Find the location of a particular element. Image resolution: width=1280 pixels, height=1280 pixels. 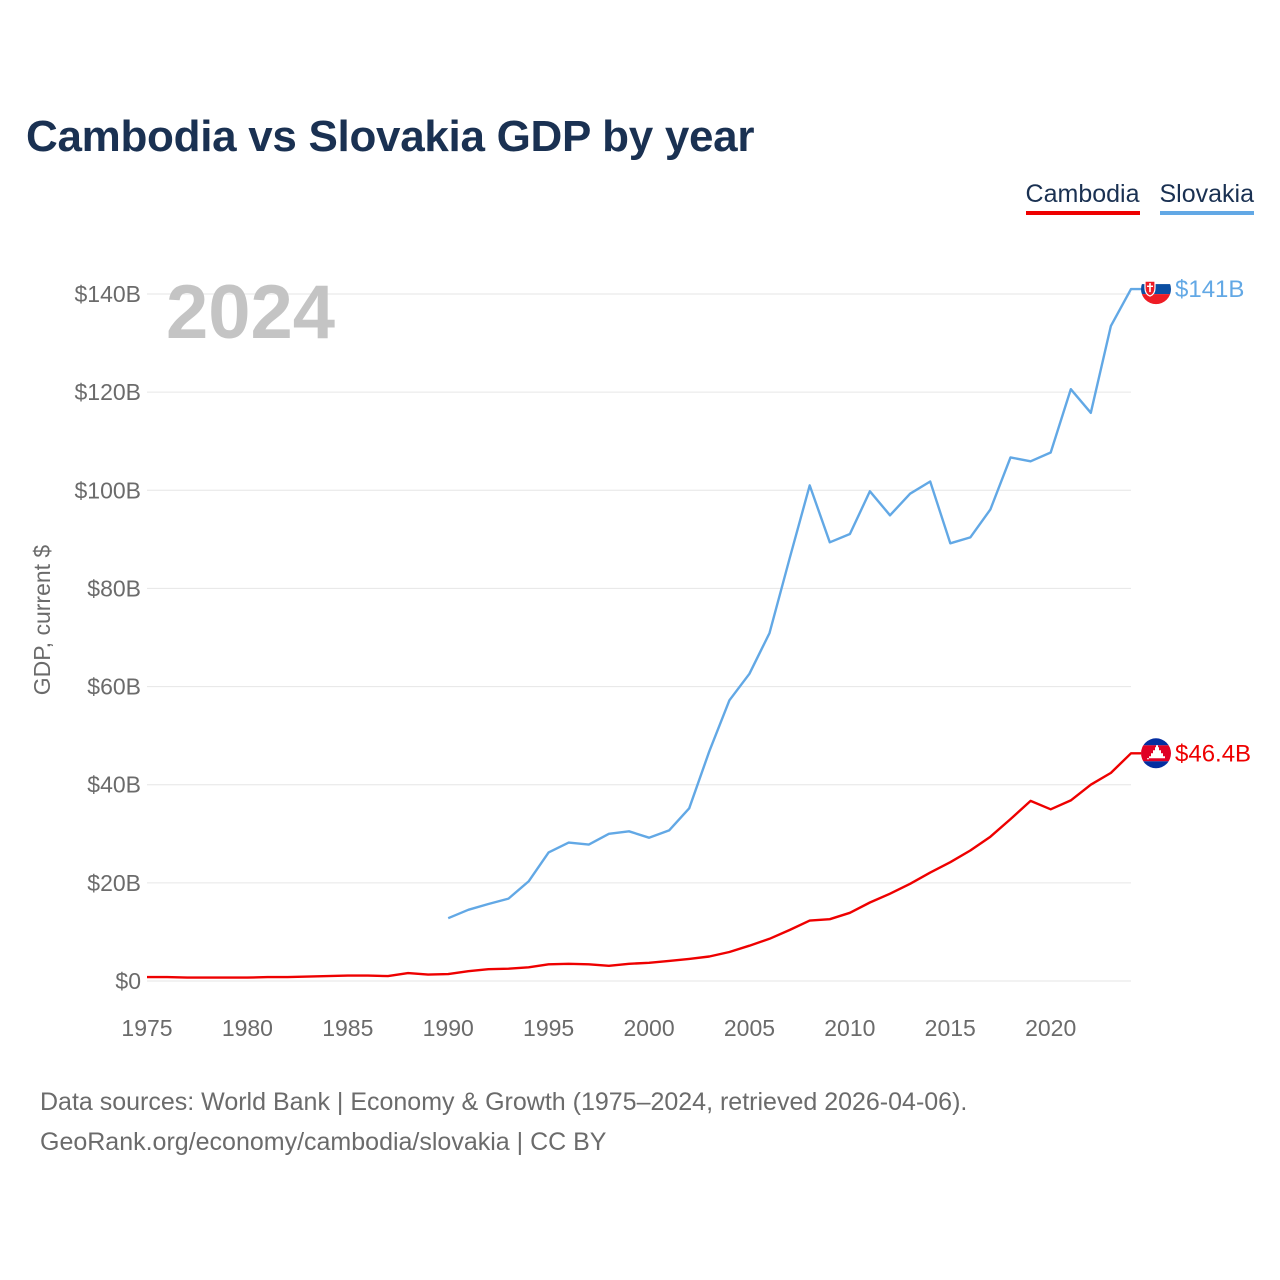

x-tick-label: 2020 is located at coordinates (1050, 1028).